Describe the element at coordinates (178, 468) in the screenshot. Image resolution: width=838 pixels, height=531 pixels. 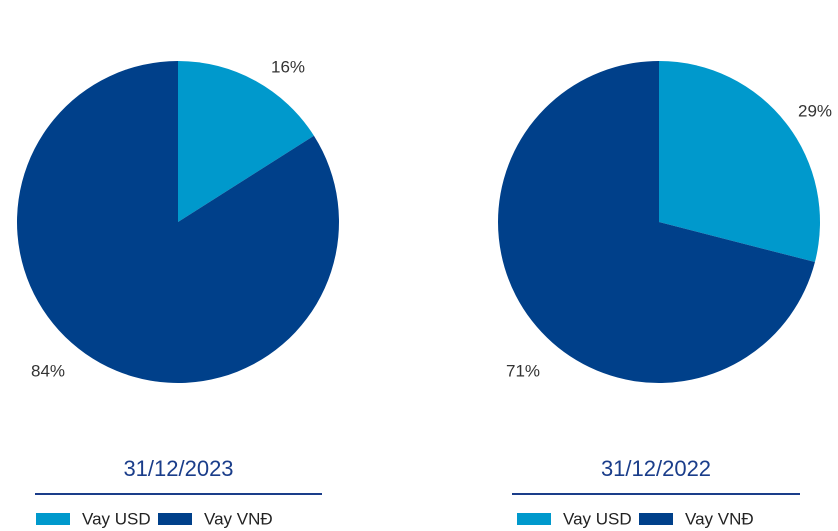
I see `chart-title: 31/12/2023` at that location.